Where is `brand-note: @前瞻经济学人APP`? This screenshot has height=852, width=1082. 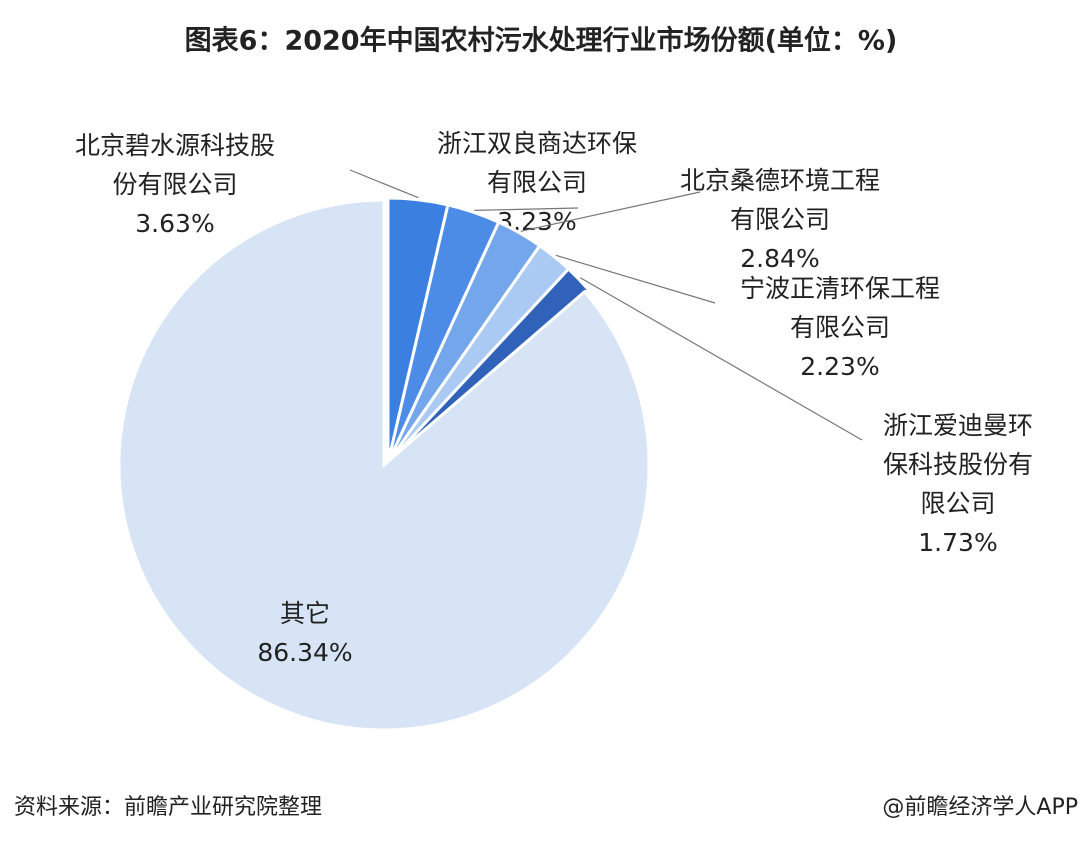
brand-note: @前瞻经济学人APP is located at coordinates (980, 807).